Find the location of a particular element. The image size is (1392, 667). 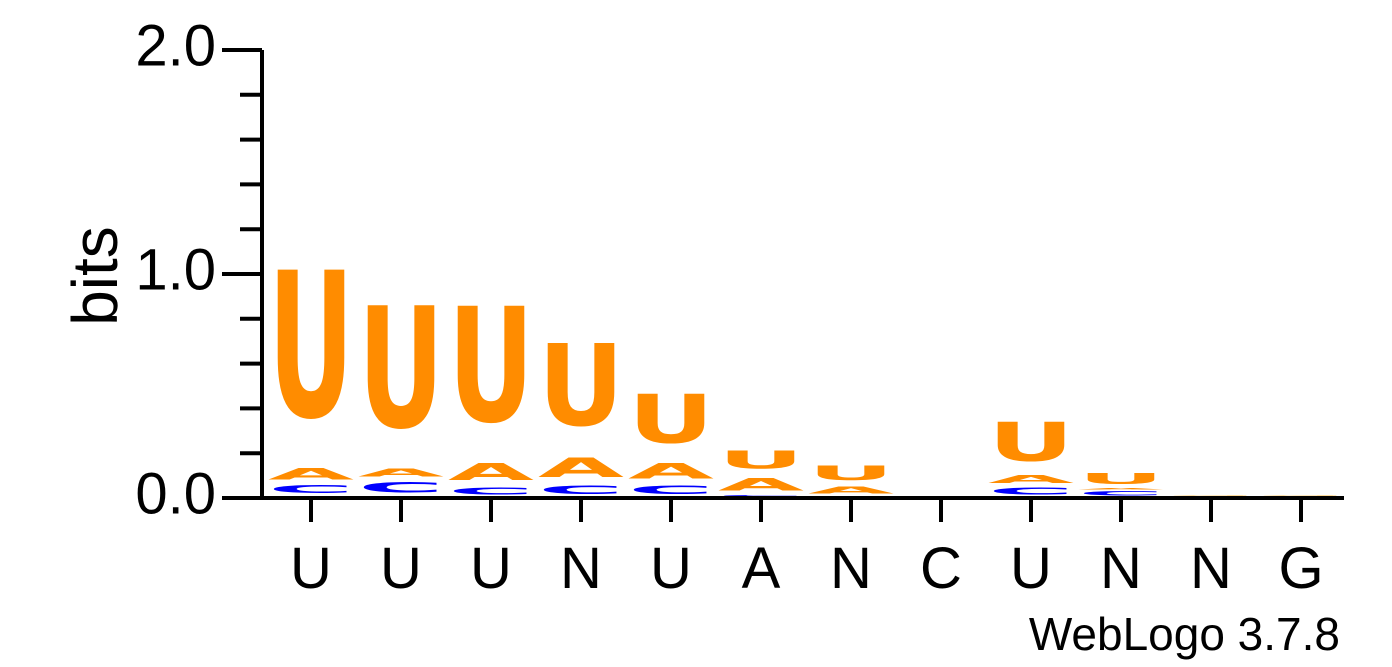

x-position-label: C is located at coordinates (941, 568).